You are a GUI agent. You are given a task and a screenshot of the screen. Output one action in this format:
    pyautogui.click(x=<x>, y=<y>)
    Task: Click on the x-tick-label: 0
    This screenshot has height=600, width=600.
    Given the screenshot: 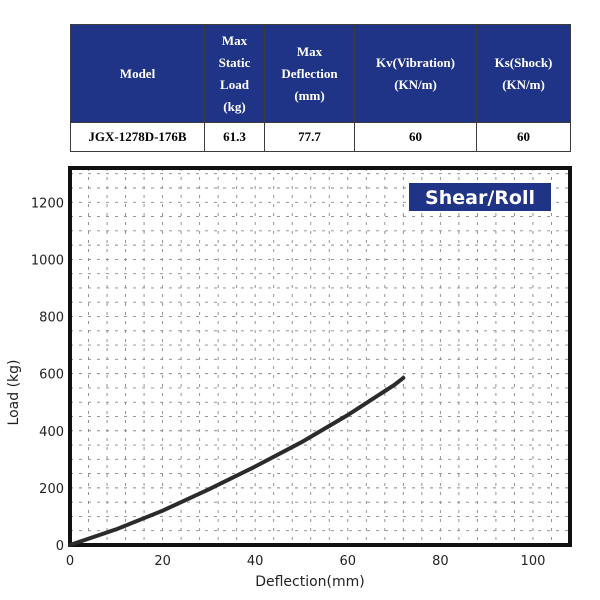 What is the action you would take?
    pyautogui.click(x=70, y=561)
    